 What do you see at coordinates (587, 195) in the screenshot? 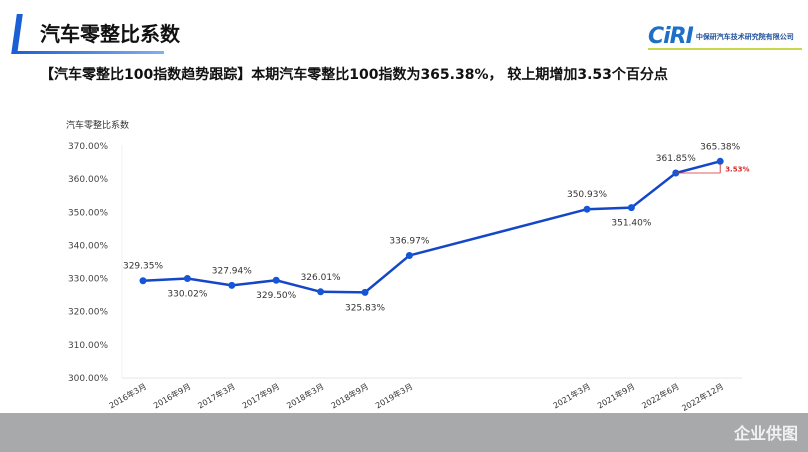
I see `data-label: 350.93%` at bounding box center [587, 195].